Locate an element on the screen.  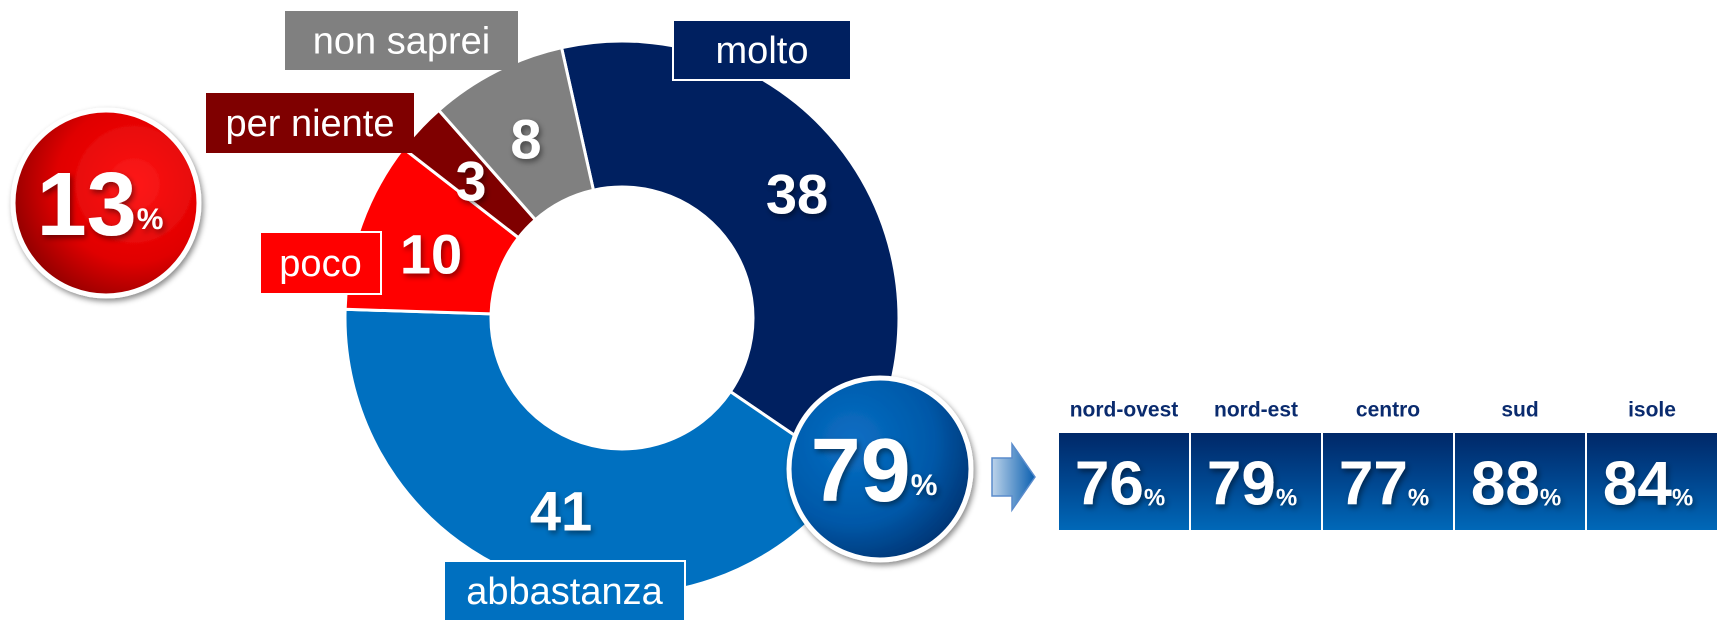
category-label: molto is located at coordinates (762, 51).